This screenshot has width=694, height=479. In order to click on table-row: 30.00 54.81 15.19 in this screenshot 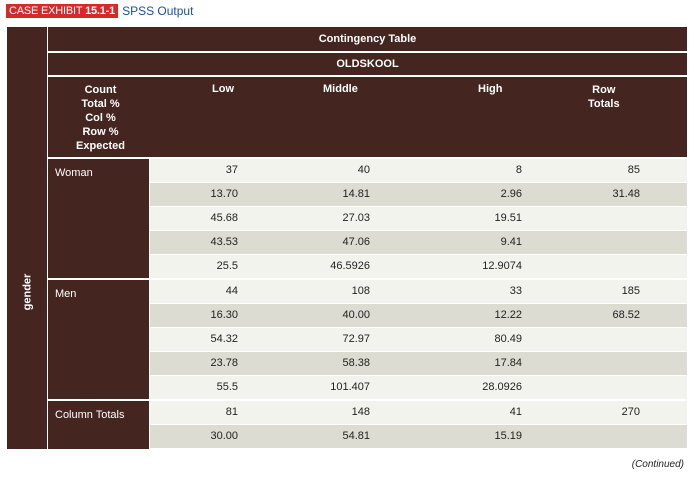, I will do `click(418, 436)`.